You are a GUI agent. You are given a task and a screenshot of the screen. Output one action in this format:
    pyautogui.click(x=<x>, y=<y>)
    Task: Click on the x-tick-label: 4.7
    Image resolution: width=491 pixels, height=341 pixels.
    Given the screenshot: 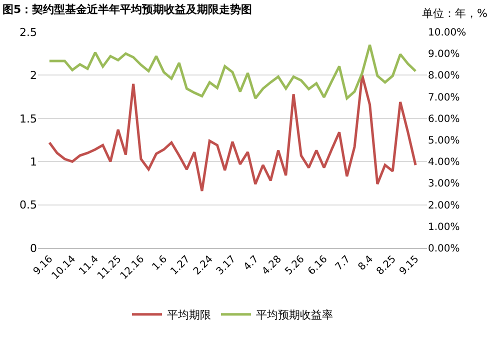 What is the action you would take?
    pyautogui.click(x=252, y=263)
    